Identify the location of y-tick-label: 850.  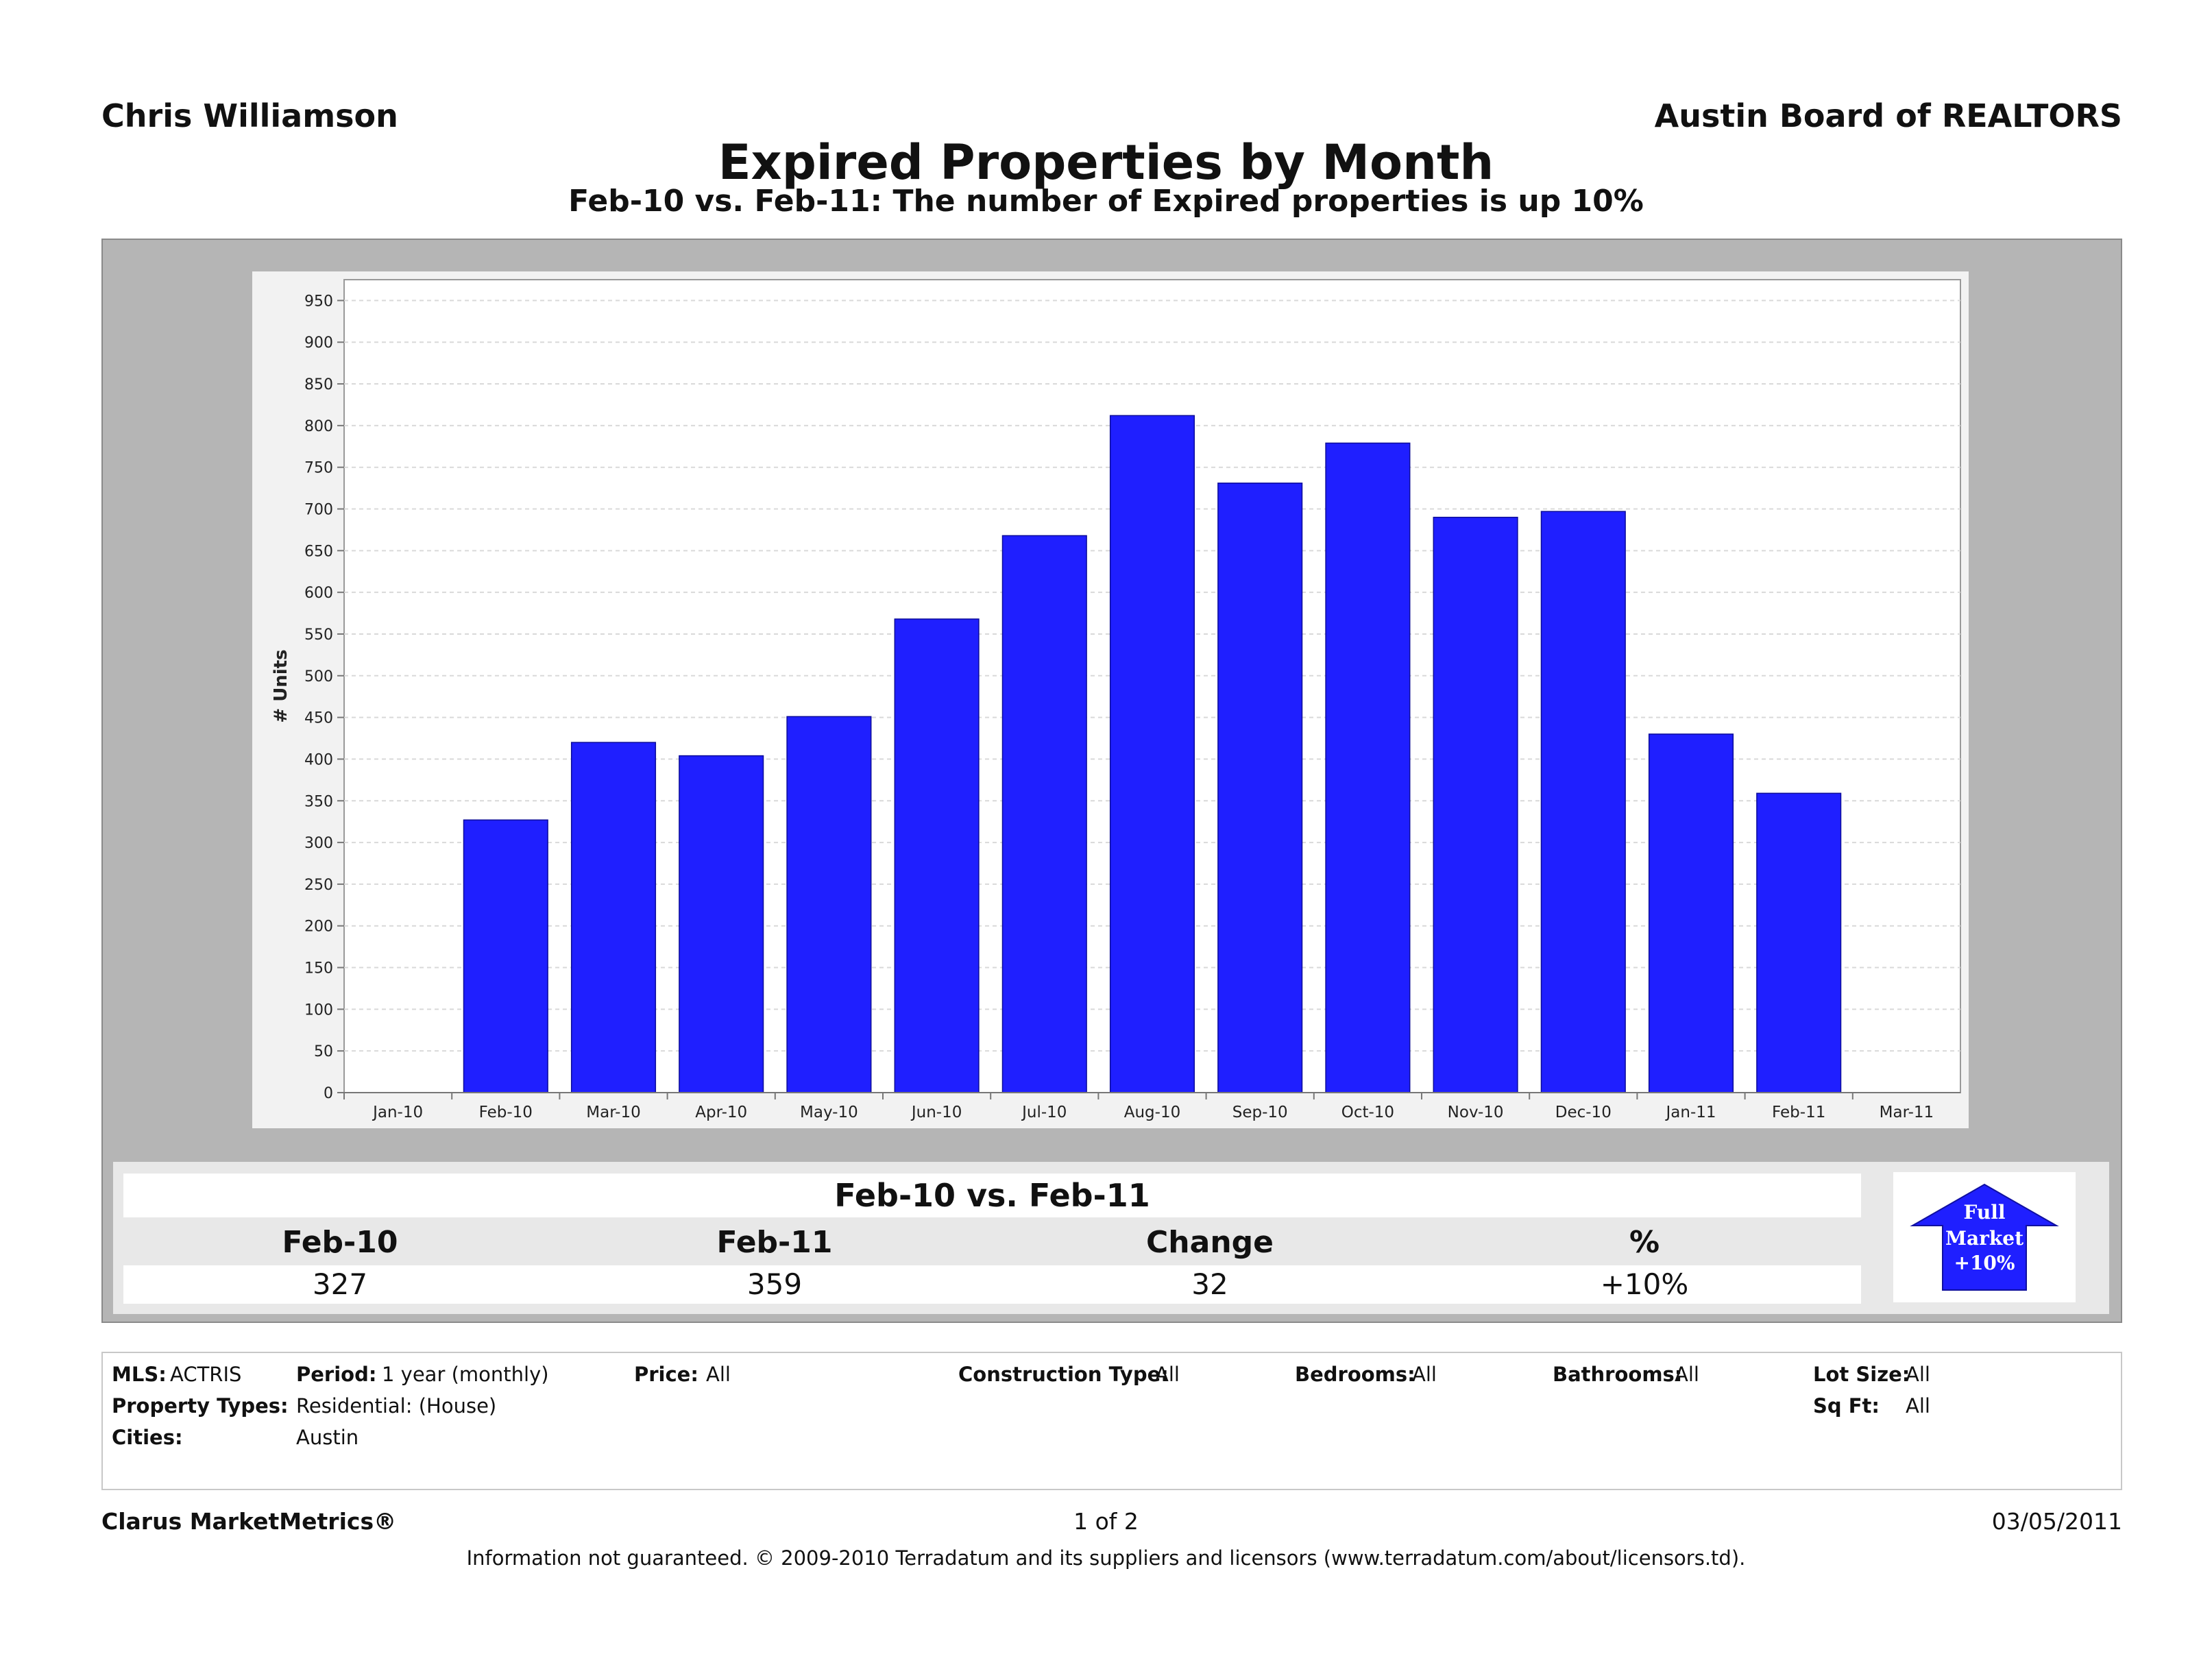
(318, 384).